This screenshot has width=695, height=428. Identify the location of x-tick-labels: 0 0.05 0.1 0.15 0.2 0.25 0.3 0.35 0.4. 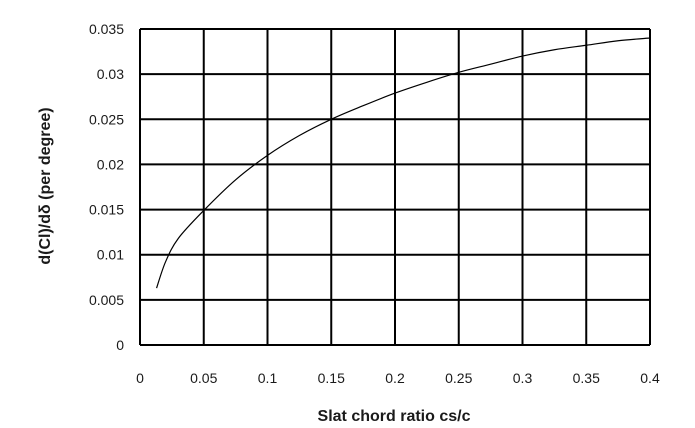
(398, 378).